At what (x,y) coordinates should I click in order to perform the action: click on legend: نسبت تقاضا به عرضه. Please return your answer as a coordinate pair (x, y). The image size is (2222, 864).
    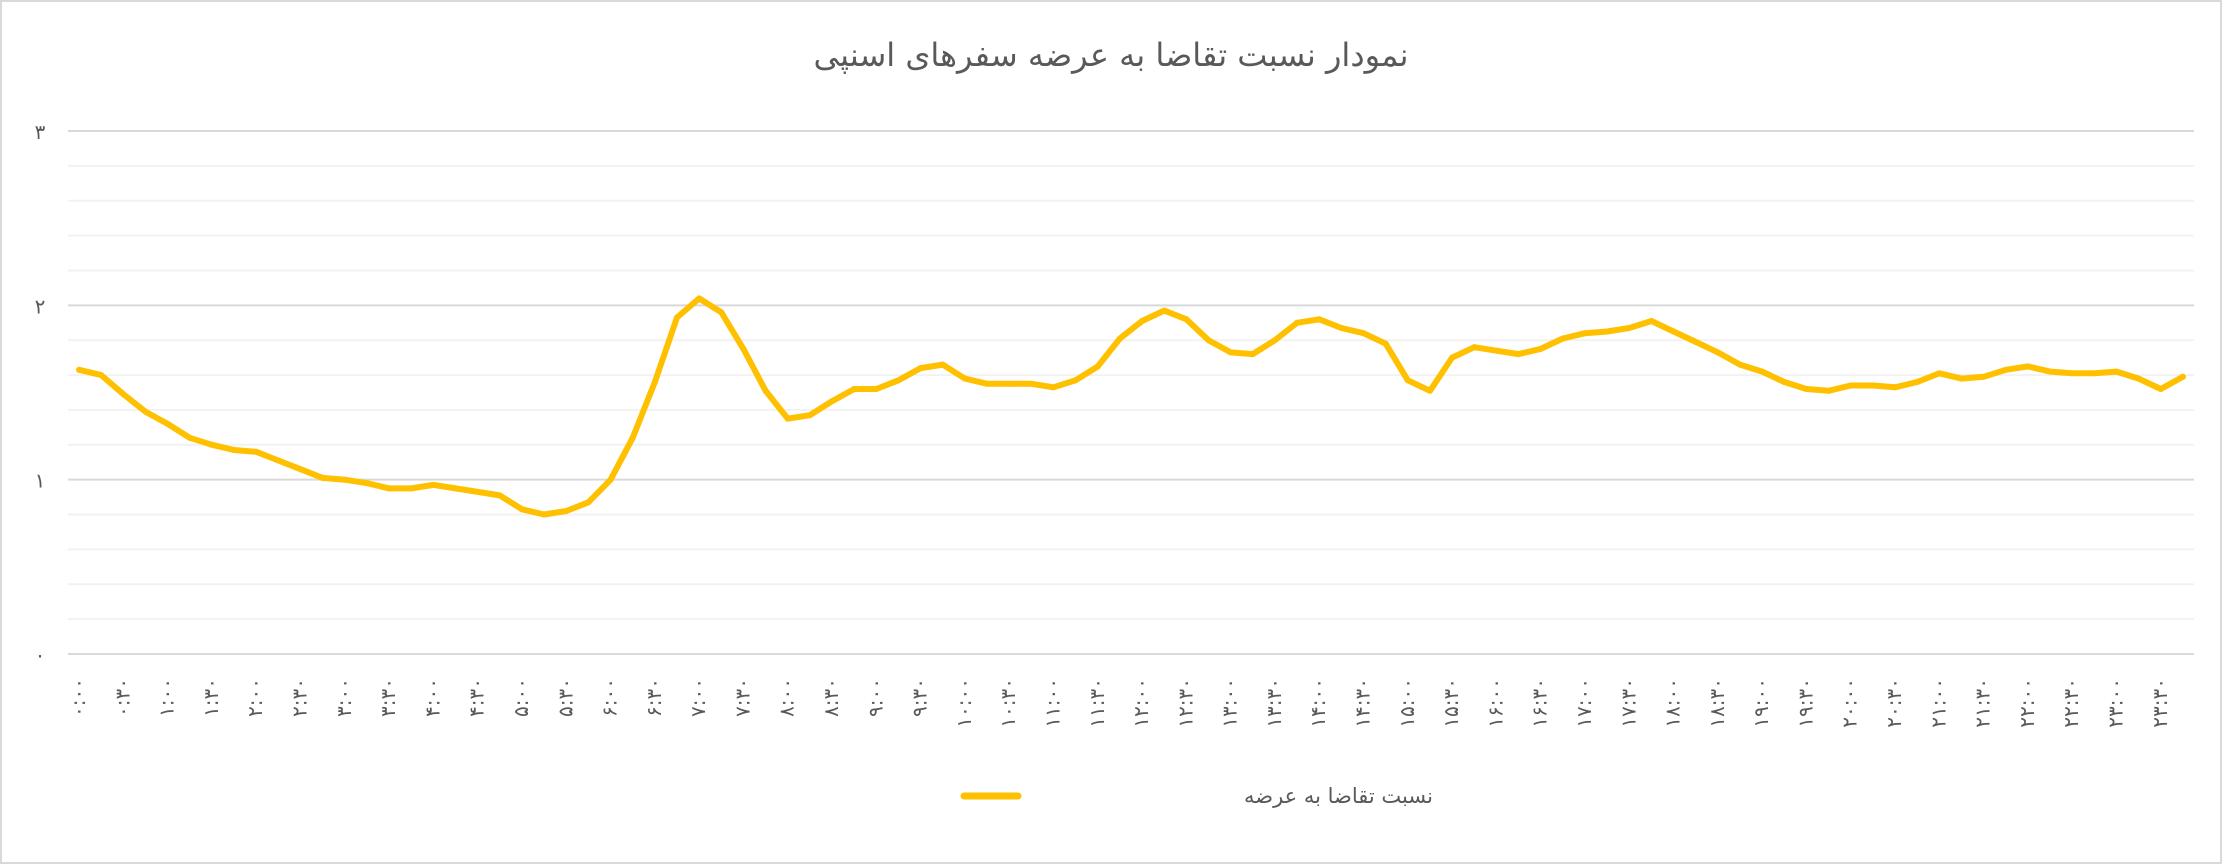
    Looking at the image, I should click on (1196, 796).